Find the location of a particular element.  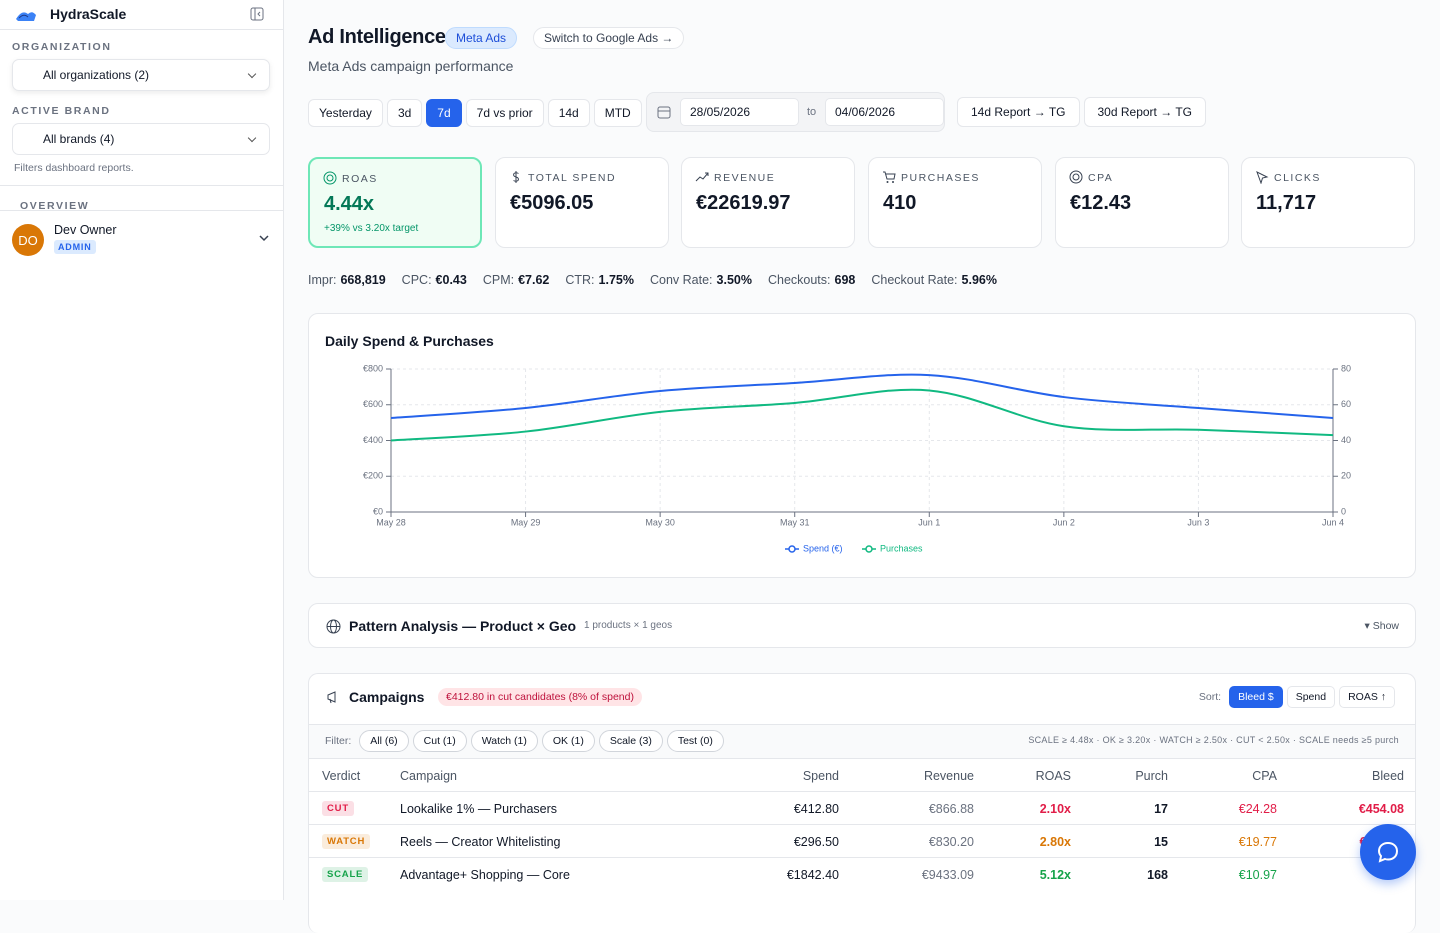

metric: Impr: 668,819 is located at coordinates (347, 280).